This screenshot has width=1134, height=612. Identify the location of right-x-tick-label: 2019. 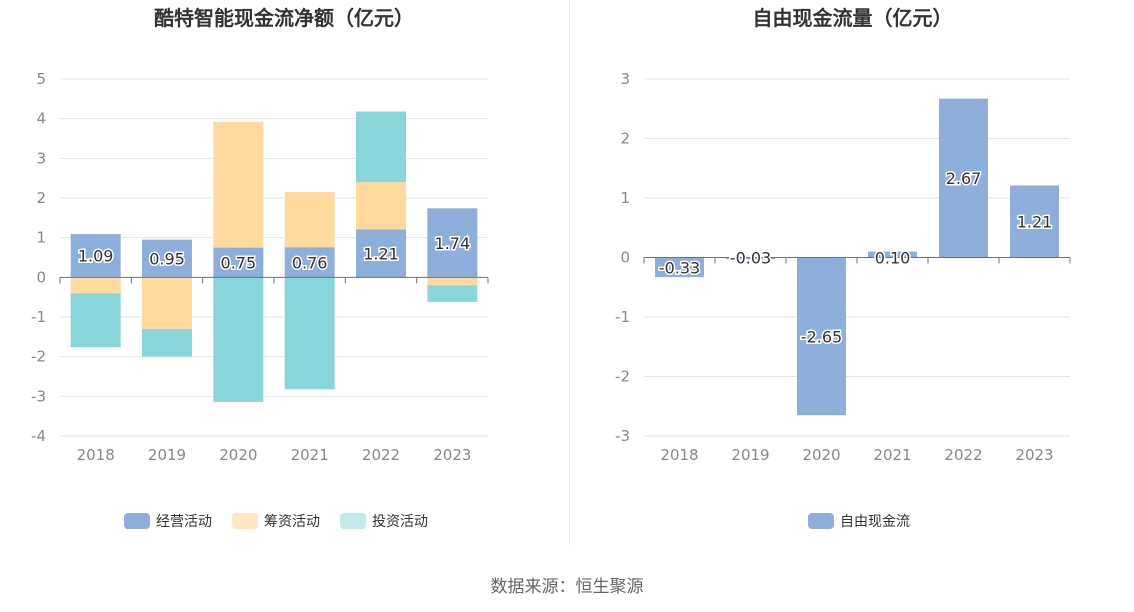
(750, 455).